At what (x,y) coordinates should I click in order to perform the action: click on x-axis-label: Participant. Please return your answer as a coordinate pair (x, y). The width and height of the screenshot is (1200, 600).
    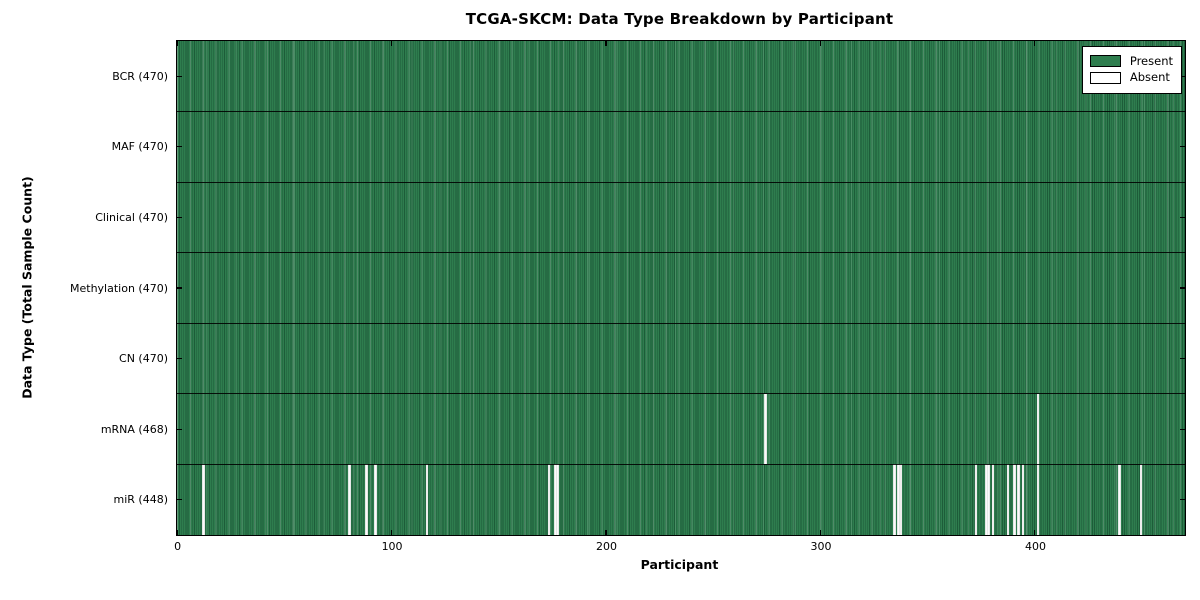
    Looking at the image, I should click on (679, 564).